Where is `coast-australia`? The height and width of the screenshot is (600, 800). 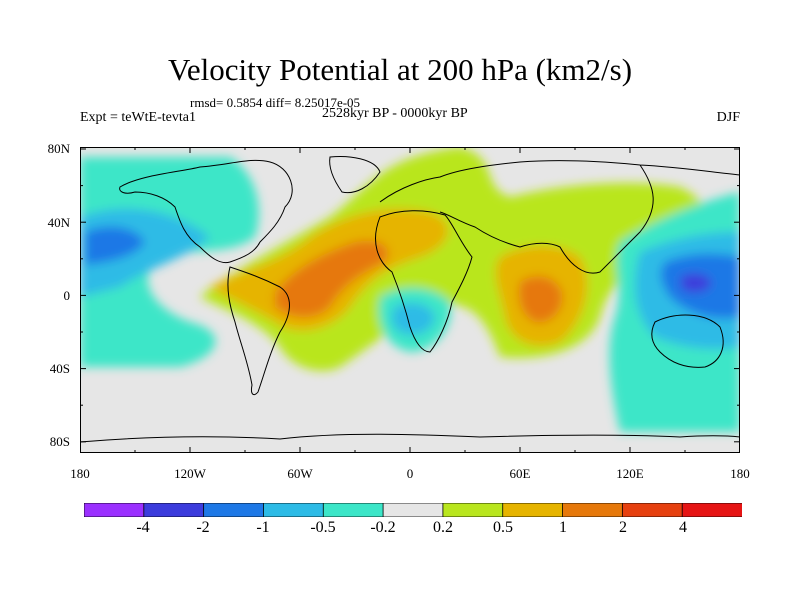
coast-australia is located at coordinates (687, 341).